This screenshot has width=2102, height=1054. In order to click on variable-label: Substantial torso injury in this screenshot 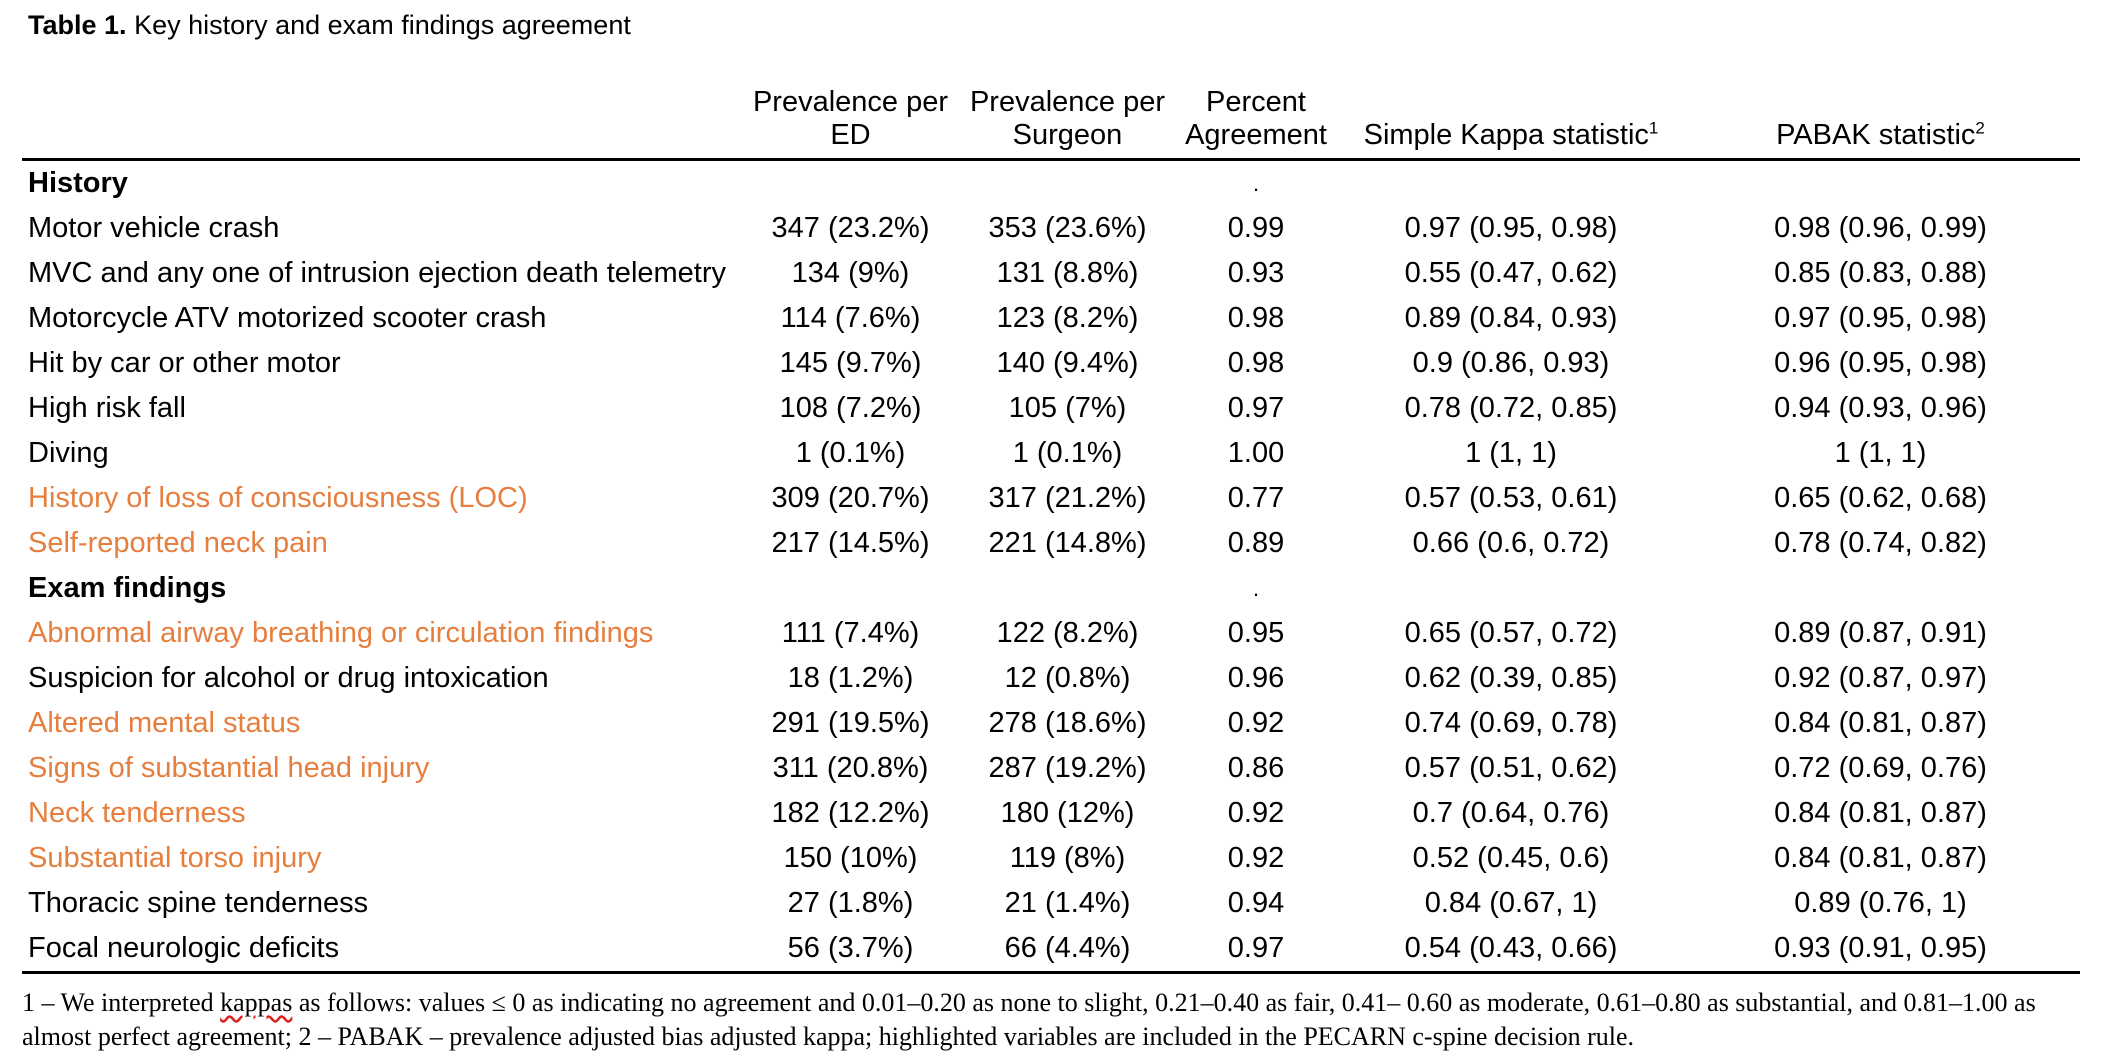, I will do `click(175, 858)`.